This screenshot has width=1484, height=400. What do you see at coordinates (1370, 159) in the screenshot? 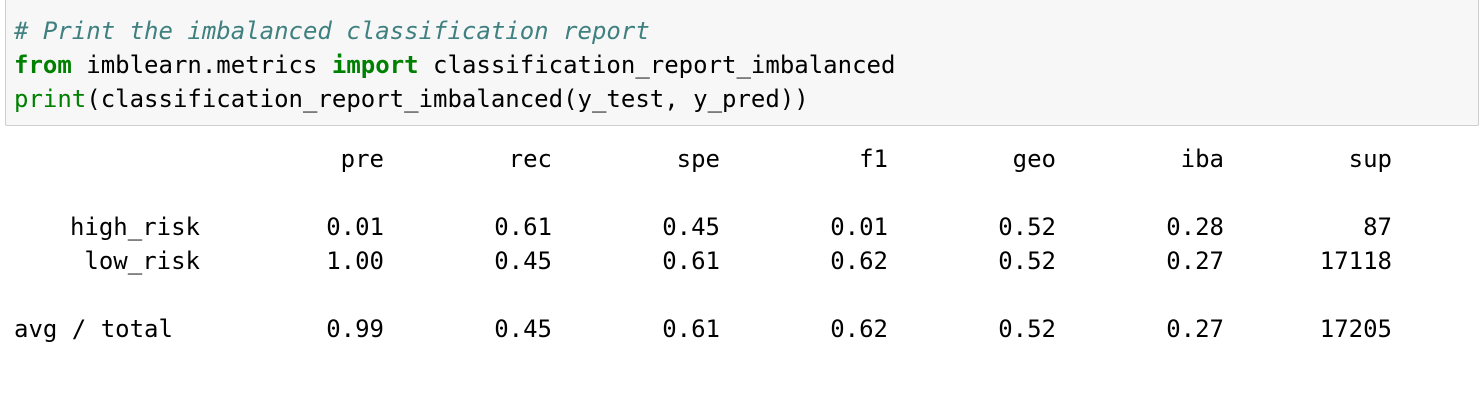
I see `header-sup: sup` at bounding box center [1370, 159].